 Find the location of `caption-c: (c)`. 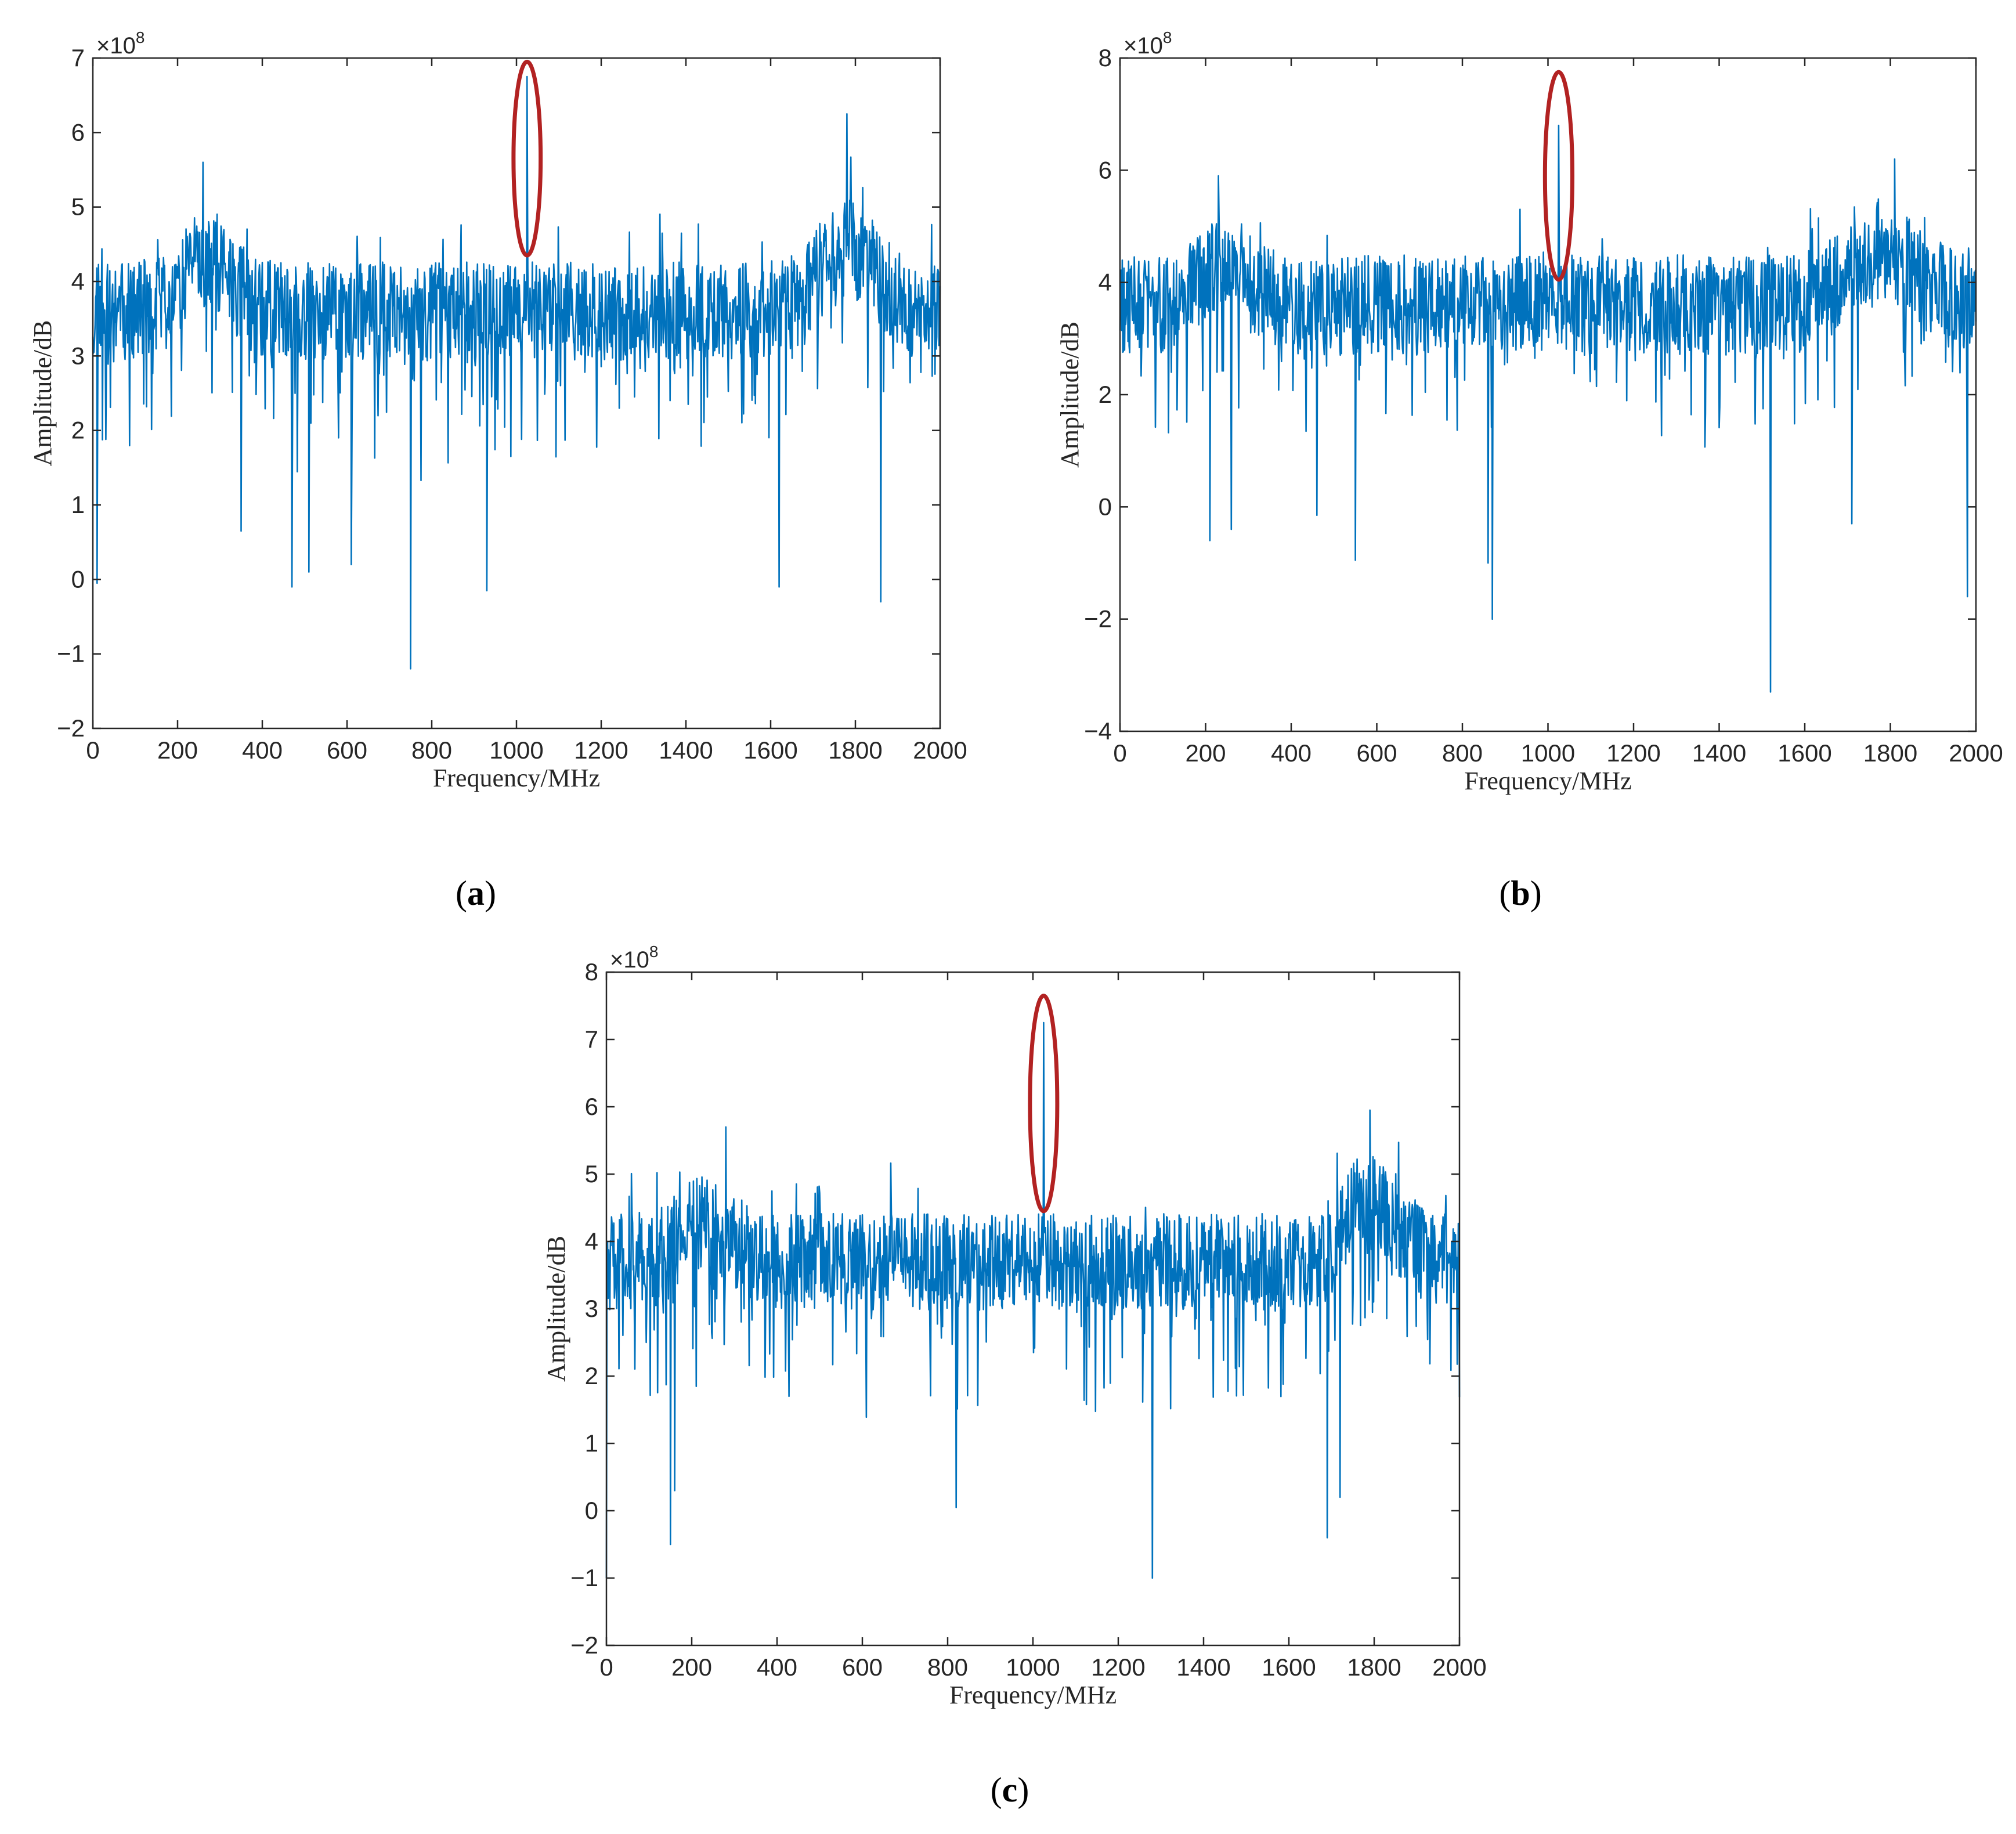

caption-c: (c) is located at coordinates (1009, 1790).